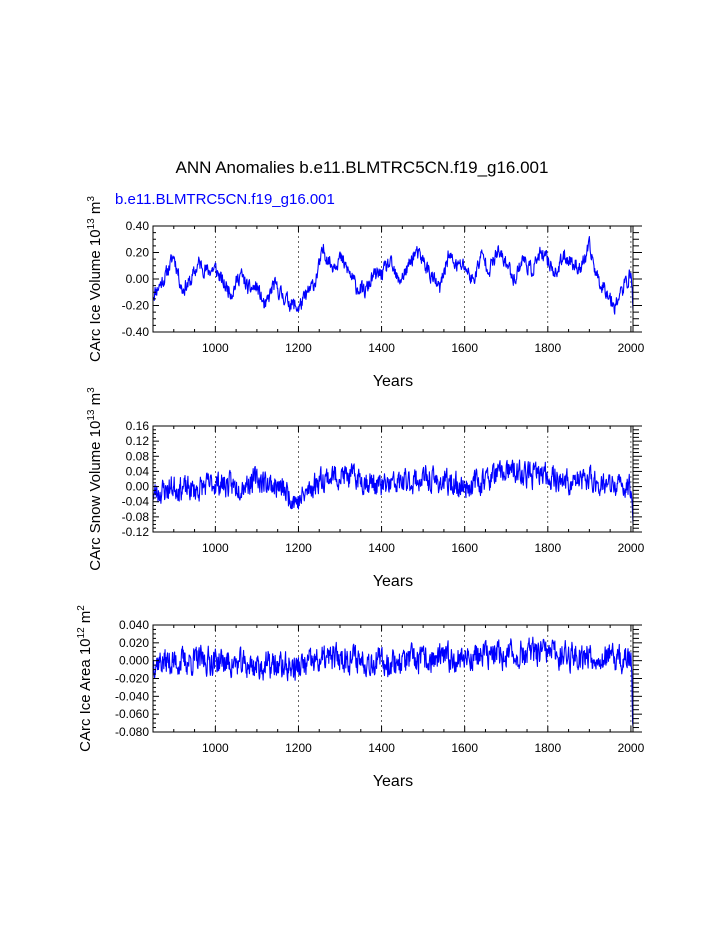  I want to click on y-tick-label: 0.12, so click(138, 441).